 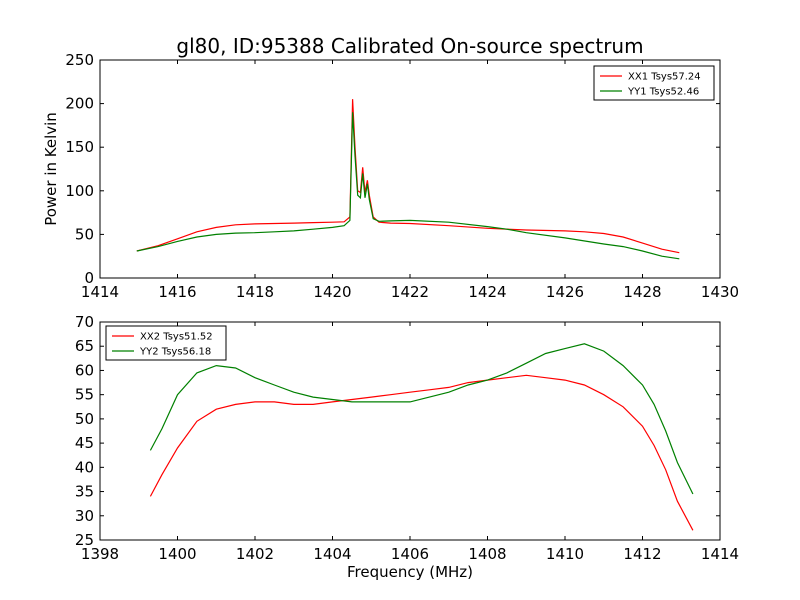 What do you see at coordinates (332, 292) in the screenshot?
I see `x-tick-label: 1420` at bounding box center [332, 292].